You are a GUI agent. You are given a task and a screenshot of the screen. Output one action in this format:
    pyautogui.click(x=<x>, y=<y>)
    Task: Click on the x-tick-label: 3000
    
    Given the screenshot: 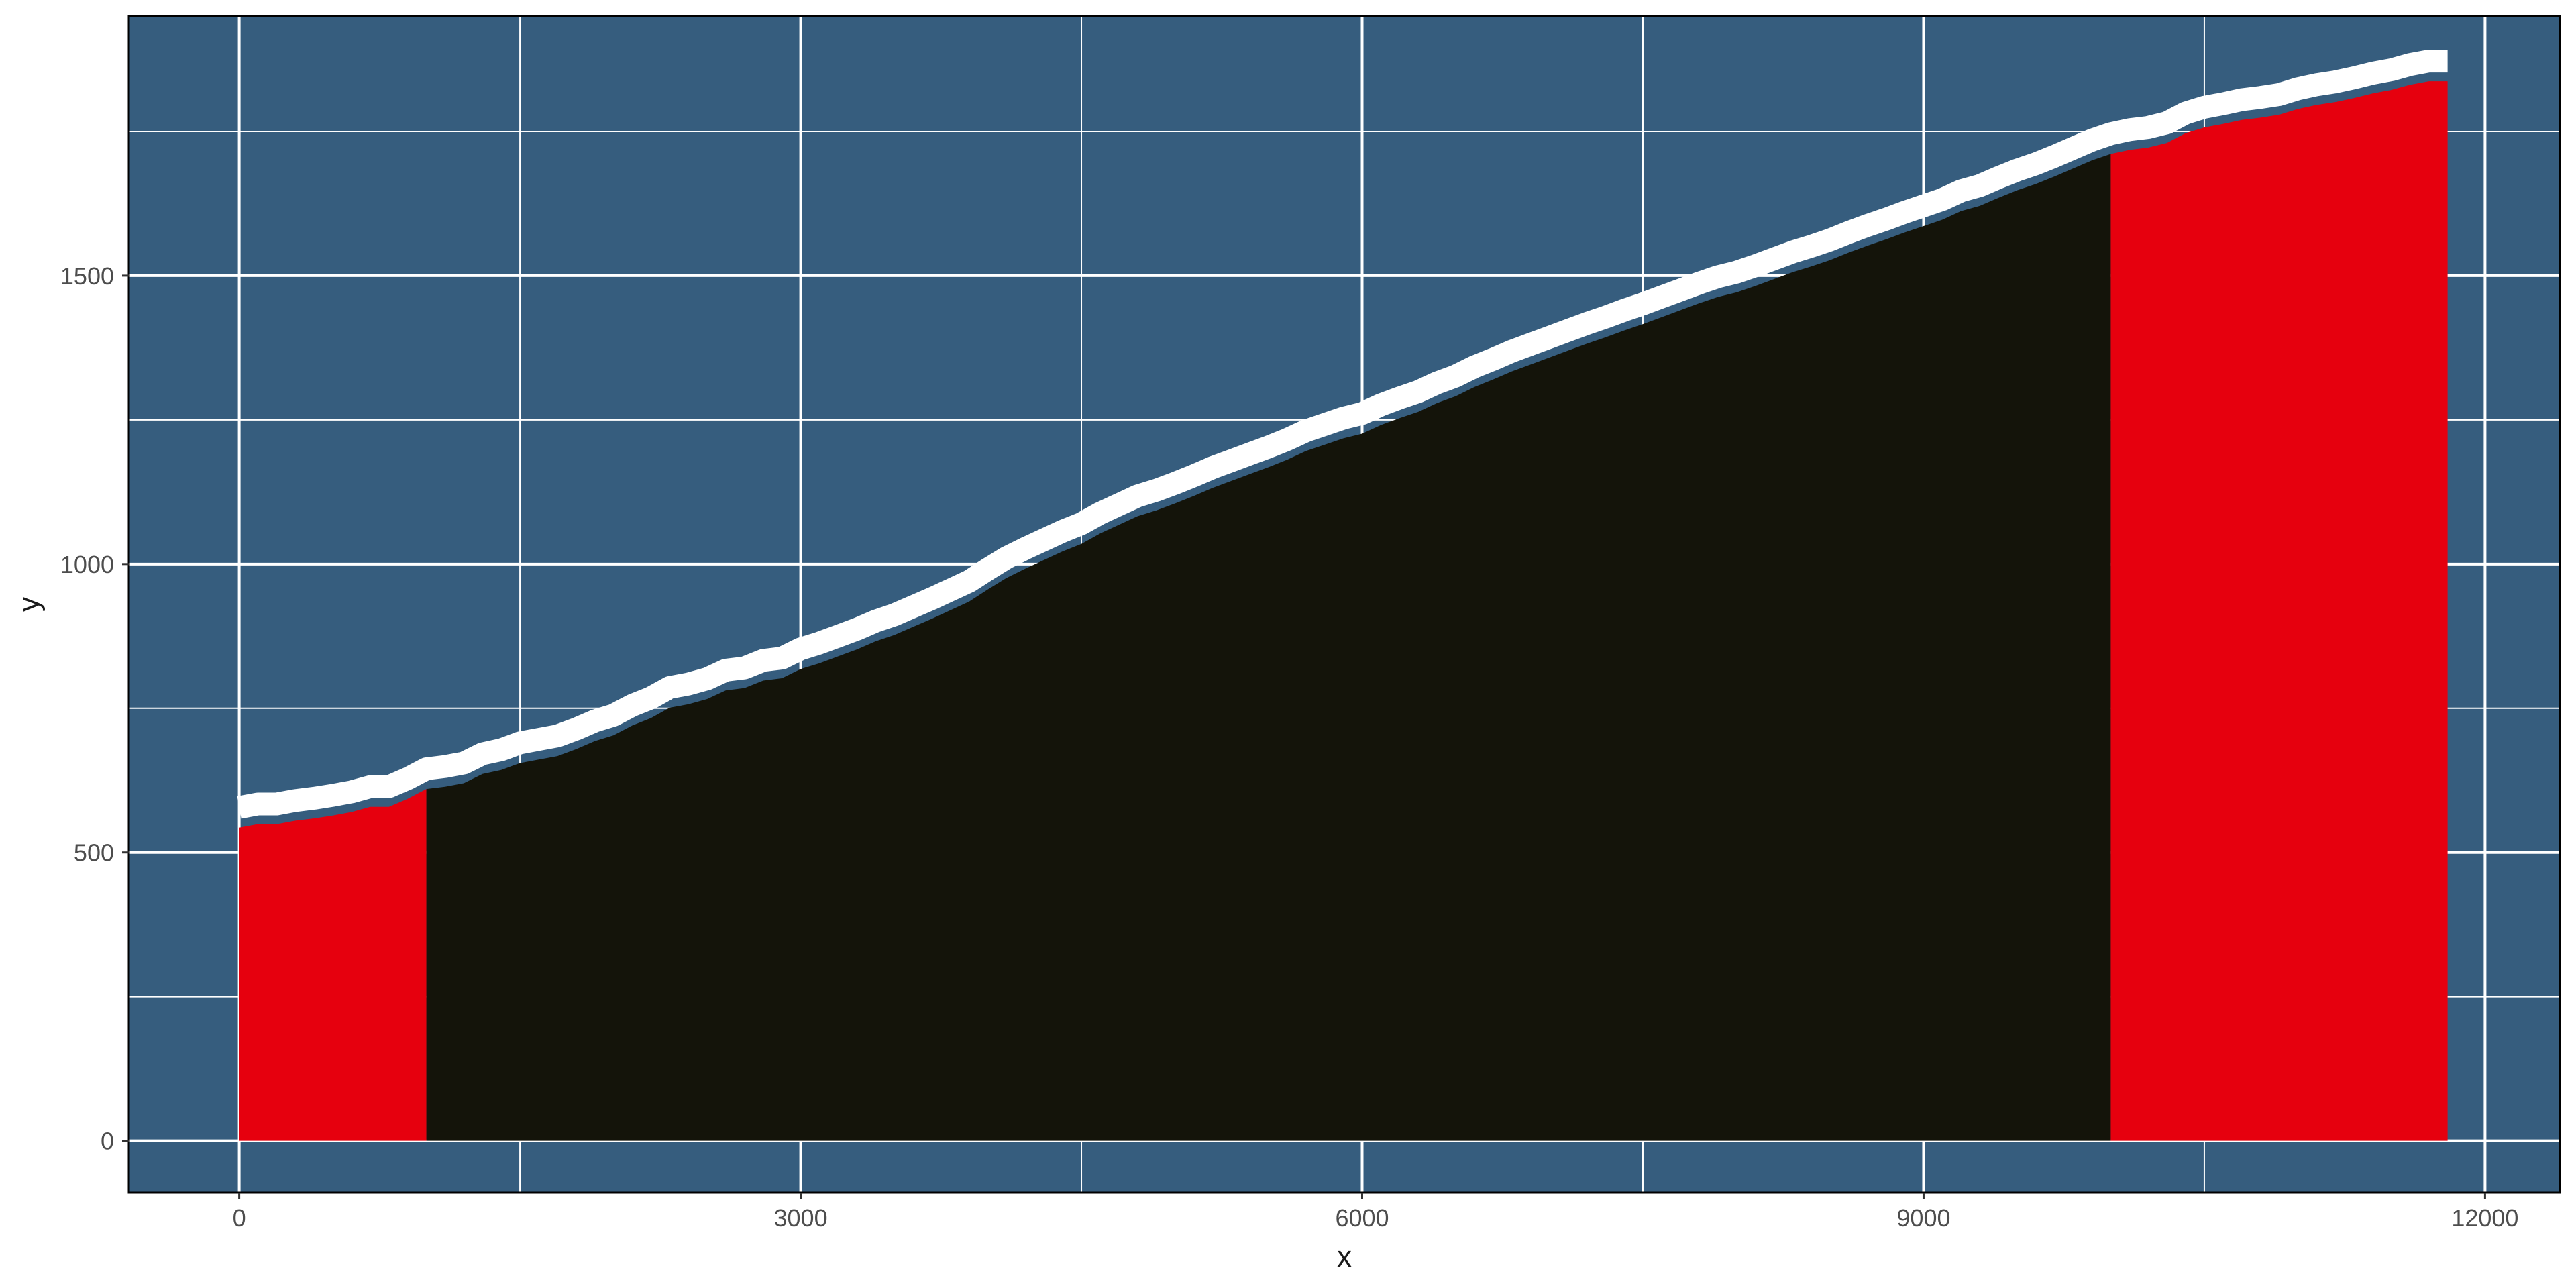 What is the action you would take?
    pyautogui.click(x=801, y=1218)
    